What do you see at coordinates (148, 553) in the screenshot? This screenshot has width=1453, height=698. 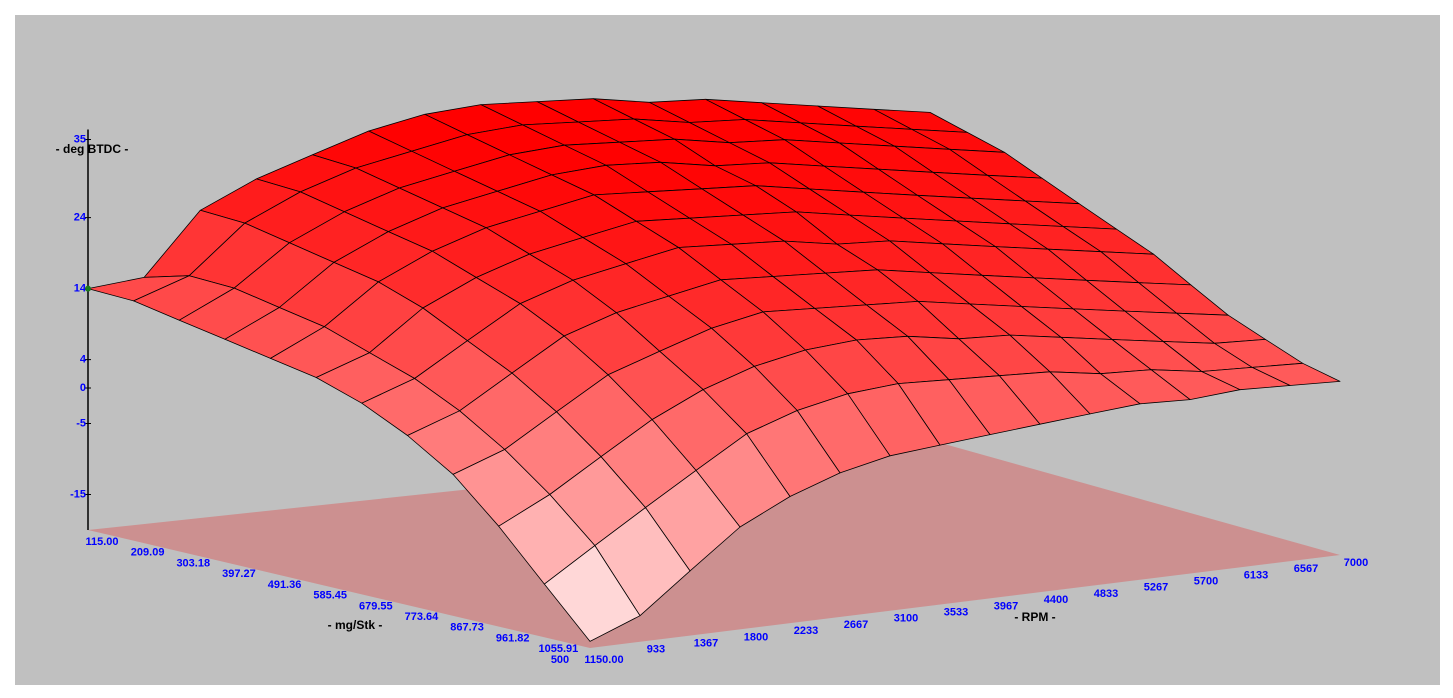 I see `y-tick-label: 209.09` at bounding box center [148, 553].